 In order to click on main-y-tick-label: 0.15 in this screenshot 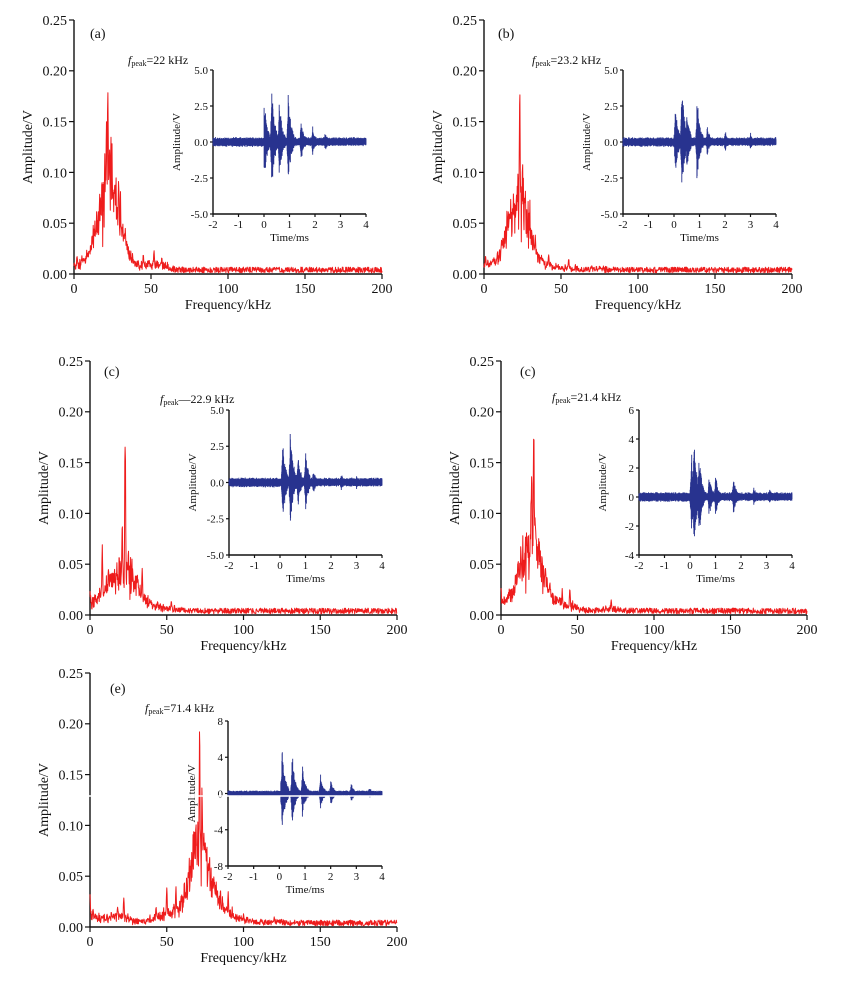, I will do `click(465, 123)`.